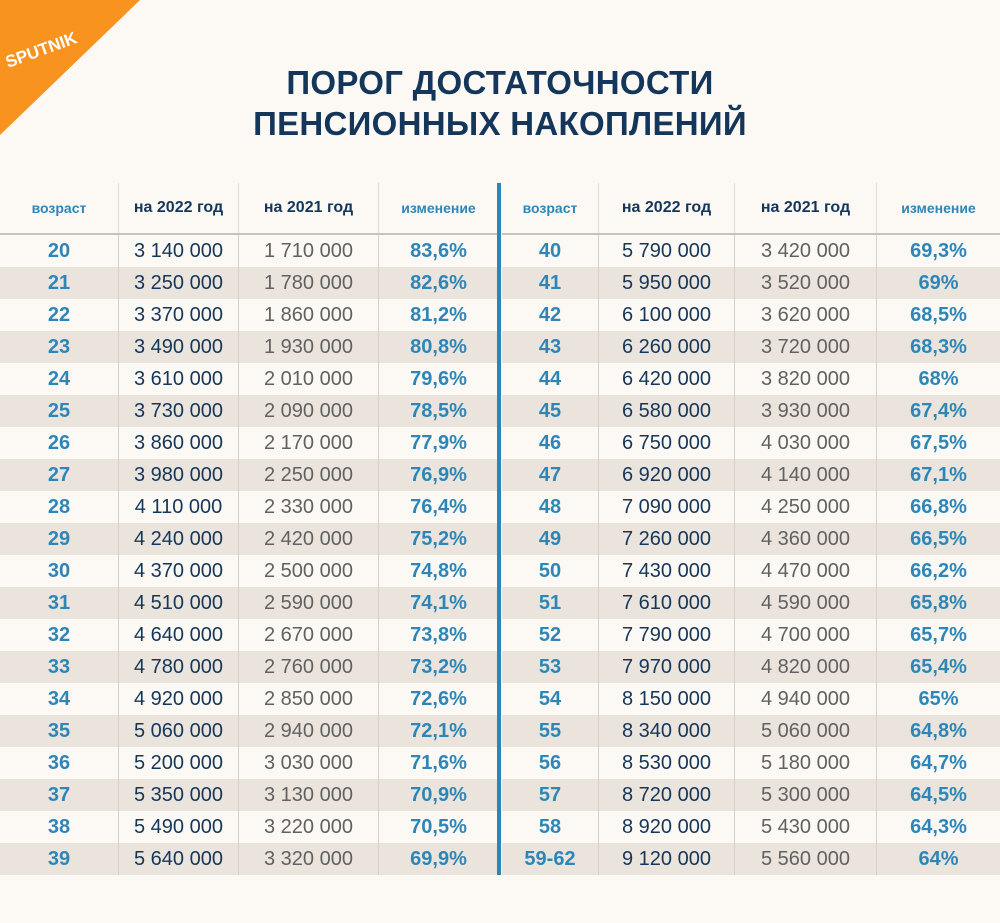 The height and width of the screenshot is (923, 1000). Describe the element at coordinates (550, 858) in the screenshot. I see `age-cell: 59-62` at that location.